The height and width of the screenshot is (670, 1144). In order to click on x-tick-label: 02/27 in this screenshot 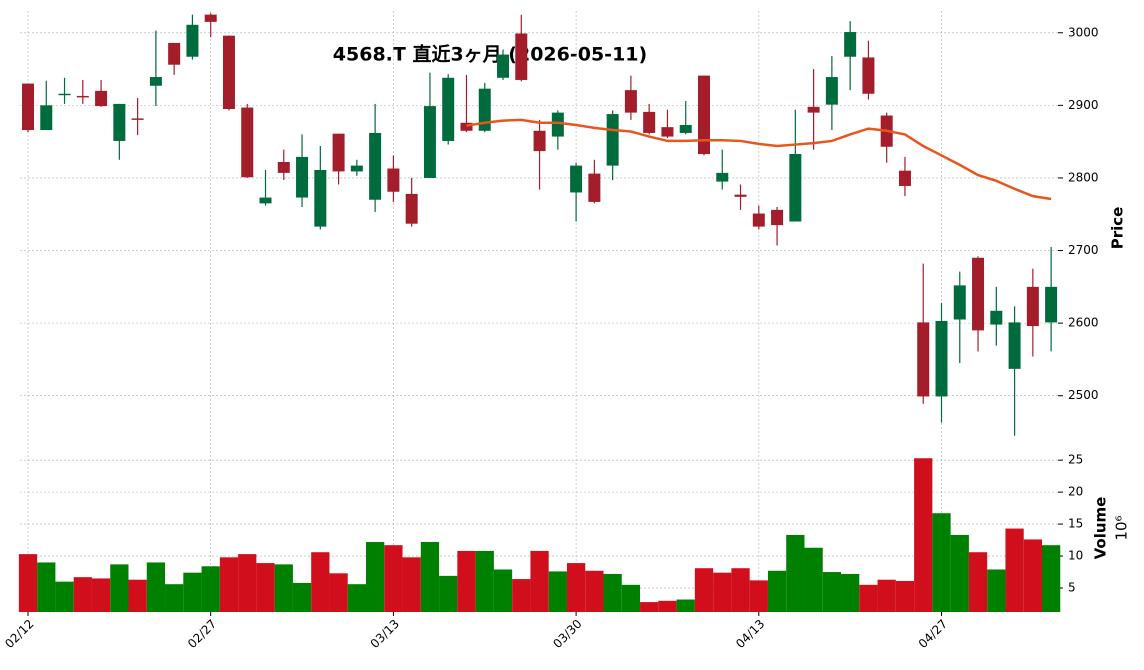, I will do `click(202, 634)`.